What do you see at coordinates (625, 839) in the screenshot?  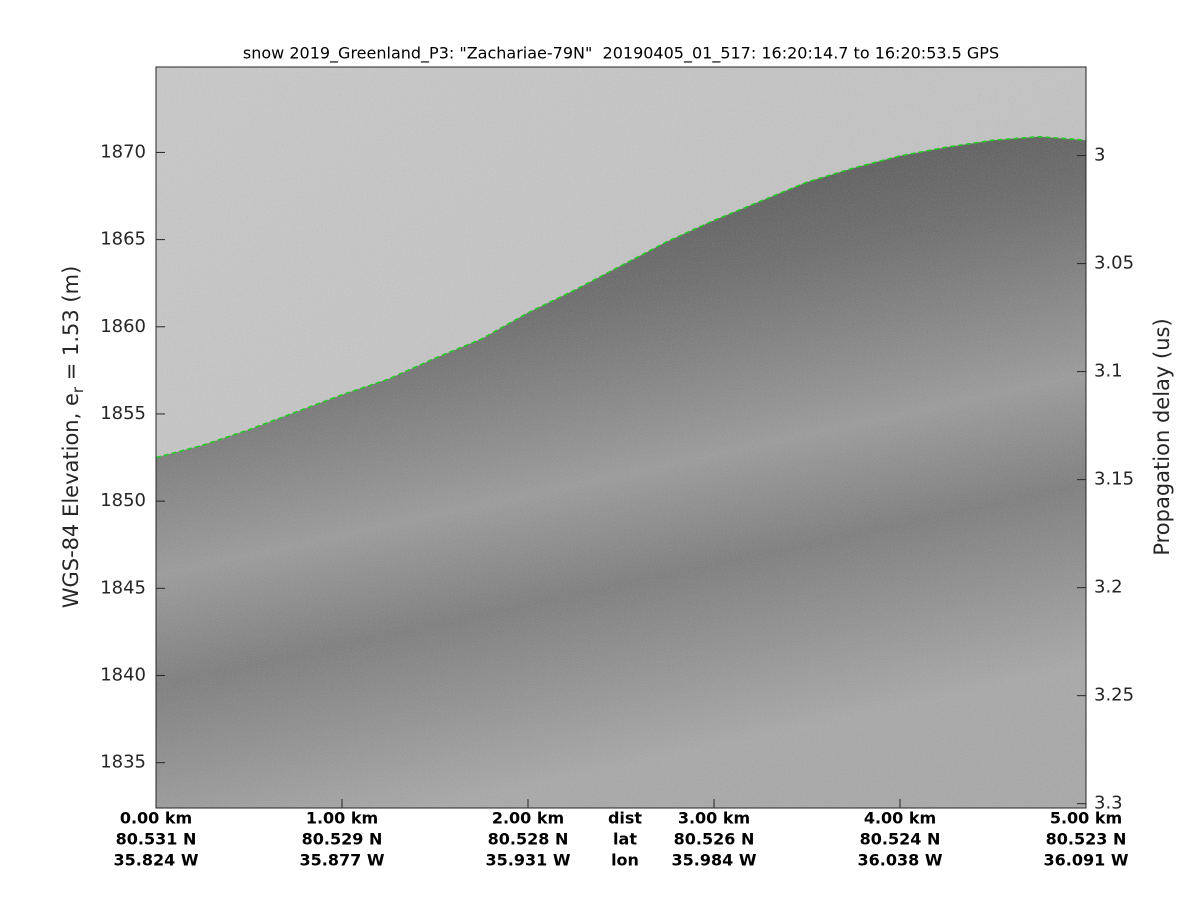 I see `x-row-name: lat` at bounding box center [625, 839].